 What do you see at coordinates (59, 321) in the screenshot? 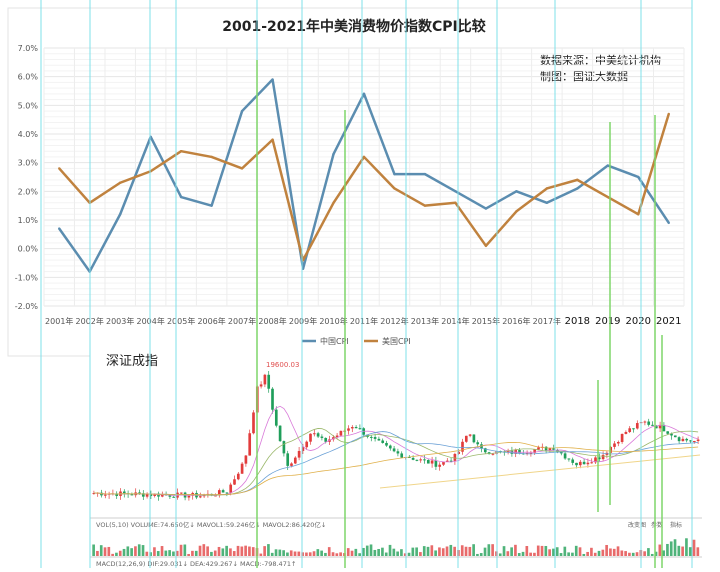
I see `x-tick-label: 2001年` at bounding box center [59, 321].